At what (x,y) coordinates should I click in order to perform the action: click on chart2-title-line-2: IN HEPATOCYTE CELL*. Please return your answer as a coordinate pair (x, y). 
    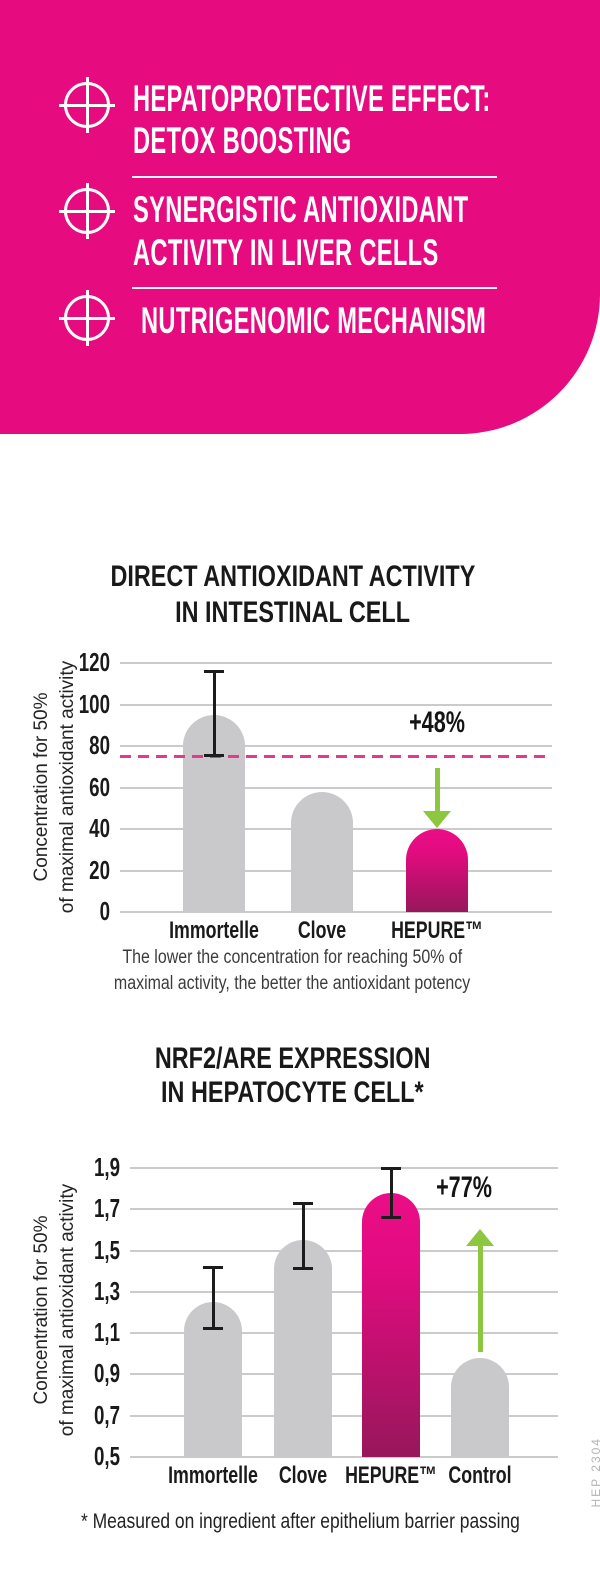
    Looking at the image, I should click on (292, 1092).